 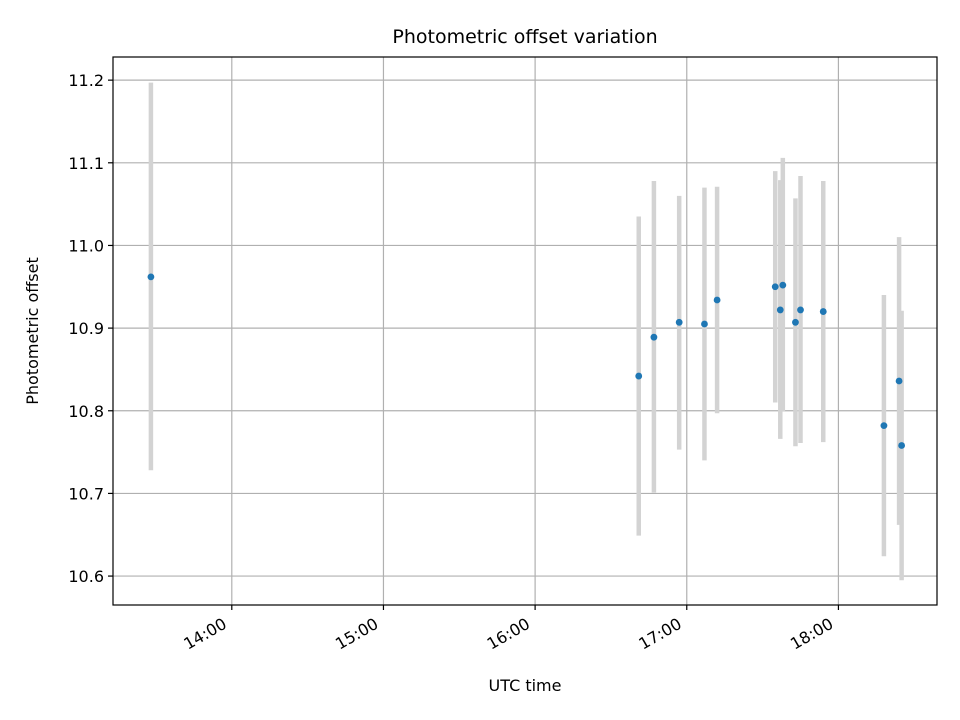 I want to click on y-tick-label: 10.8, so click(x=86, y=411).